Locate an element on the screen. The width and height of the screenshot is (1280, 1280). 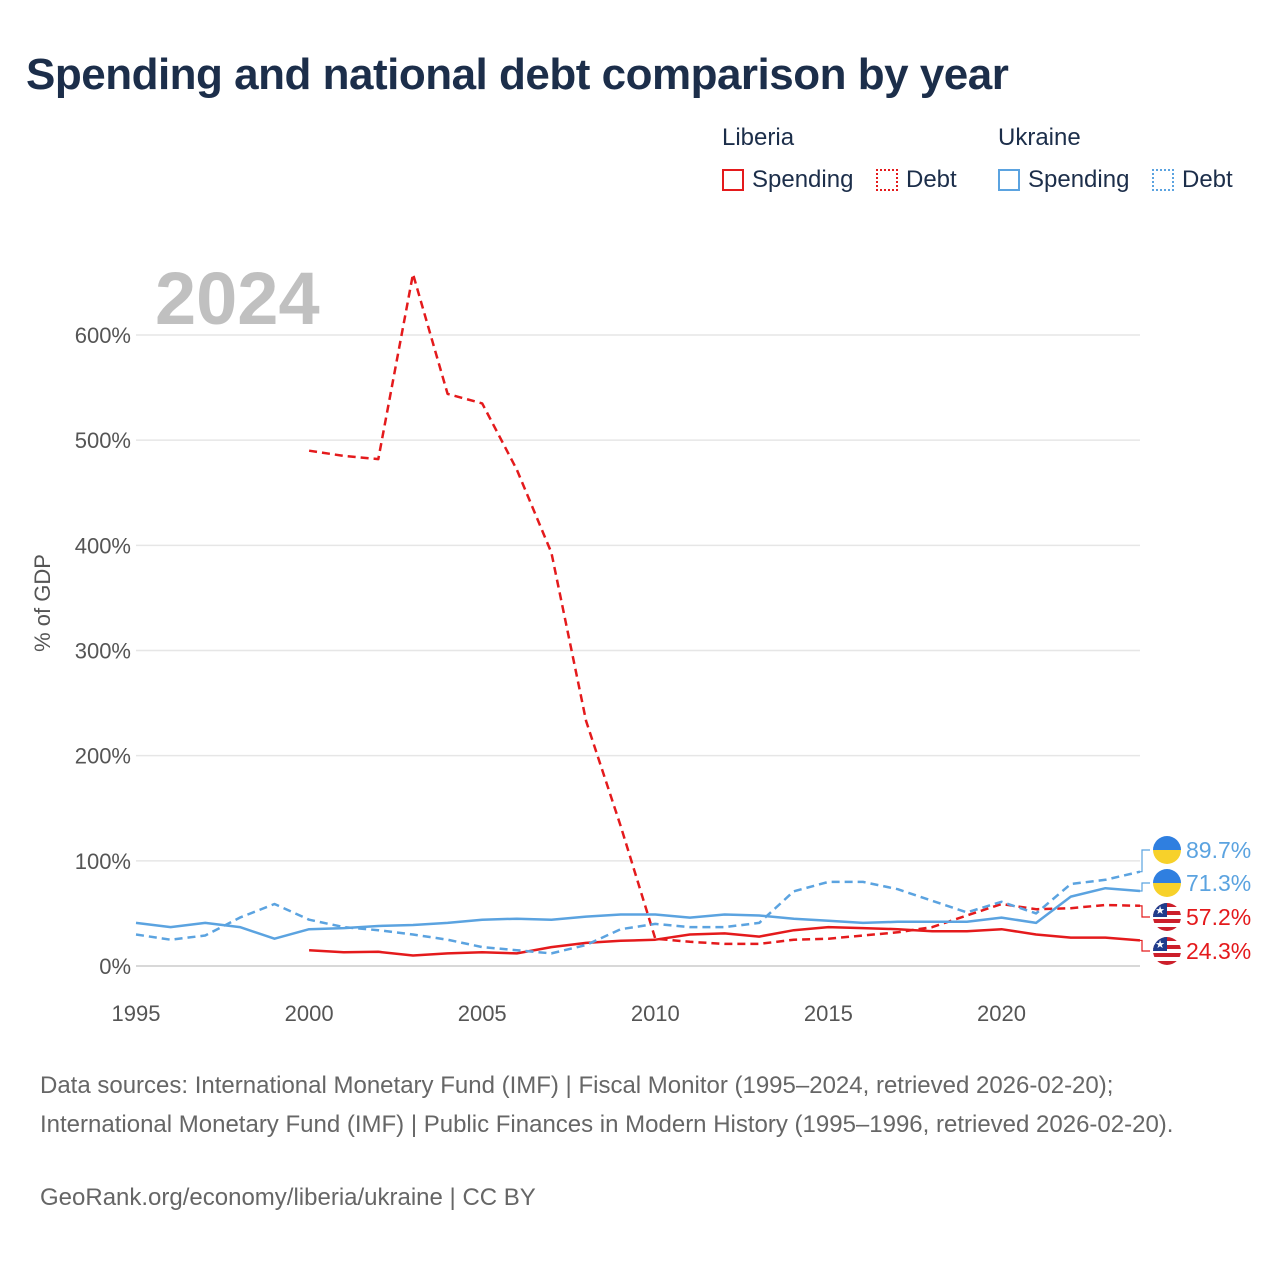
end-value-label: 89.7% is located at coordinates (1218, 850).